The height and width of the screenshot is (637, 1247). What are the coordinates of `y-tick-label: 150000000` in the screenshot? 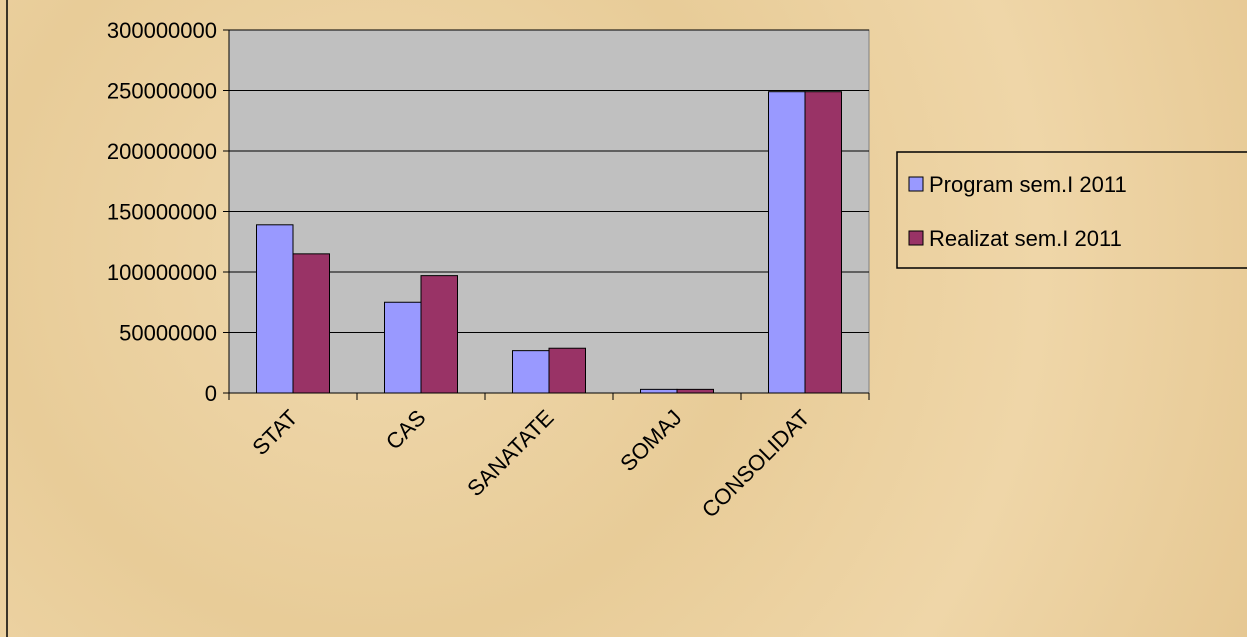 It's located at (162, 212).